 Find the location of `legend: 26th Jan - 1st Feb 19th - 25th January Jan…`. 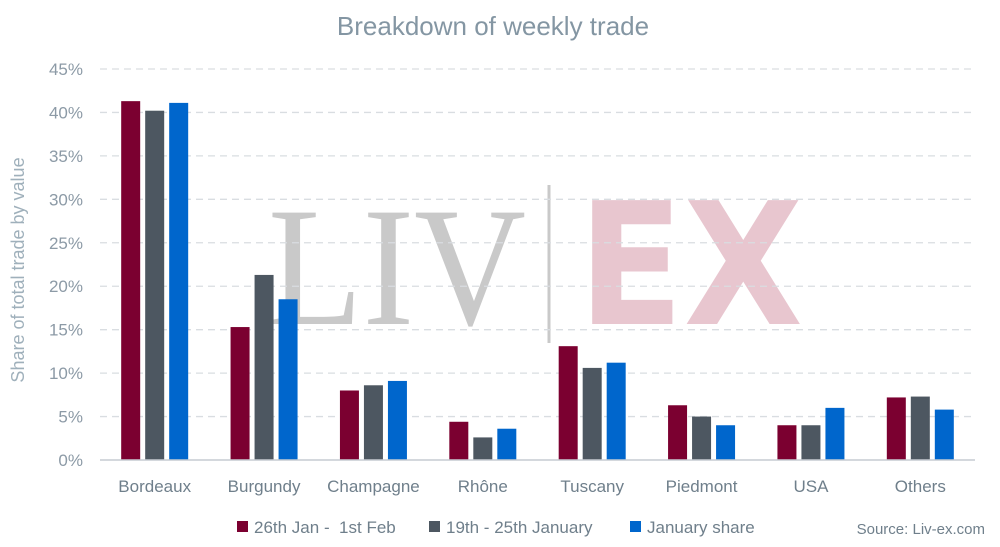

legend: 26th Jan - 1st Feb 19th - 25th January Jan… is located at coordinates (496, 527).